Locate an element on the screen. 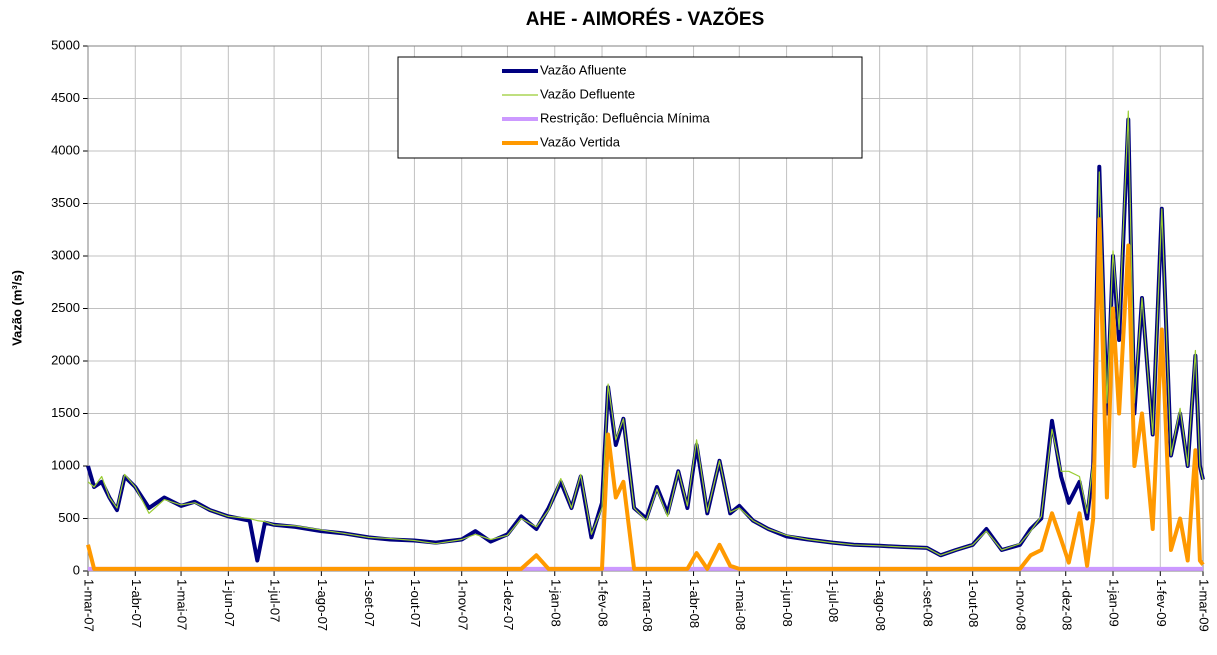 This screenshot has width=1217, height=655. x-tick-label: 1-jan-09 is located at coordinates (1114, 603).